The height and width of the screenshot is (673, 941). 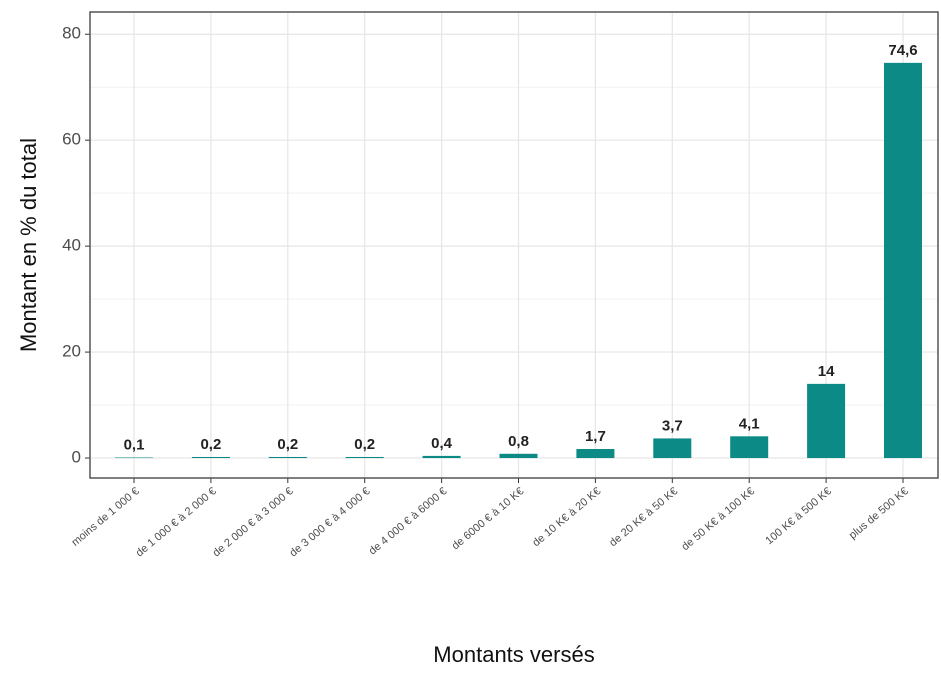 What do you see at coordinates (176, 522) in the screenshot?
I see `x-tick-label: de 1 000 € à 2 000 €` at bounding box center [176, 522].